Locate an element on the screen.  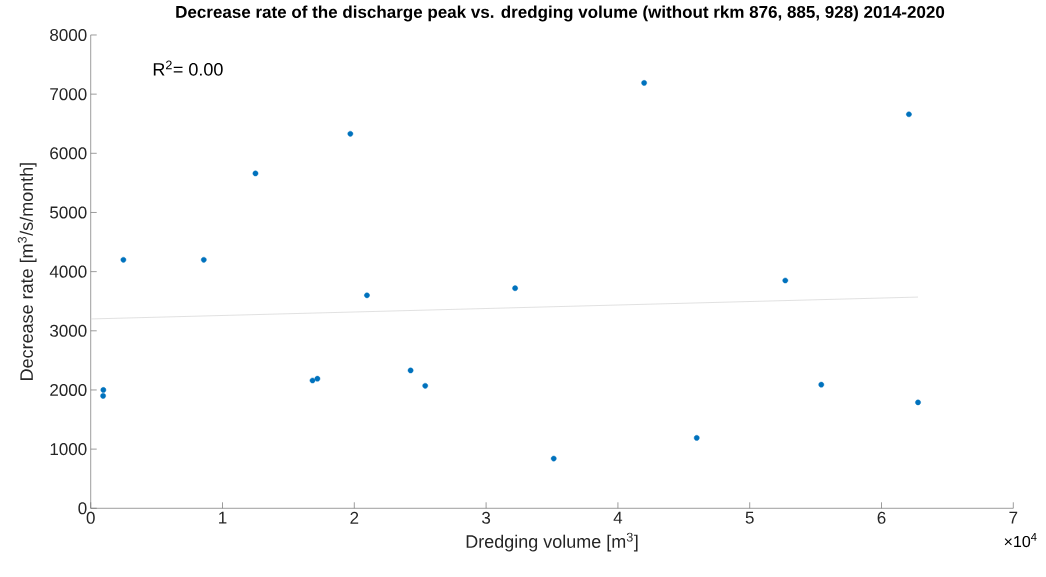
y-tick-label: 8000 is located at coordinates (68, 35).